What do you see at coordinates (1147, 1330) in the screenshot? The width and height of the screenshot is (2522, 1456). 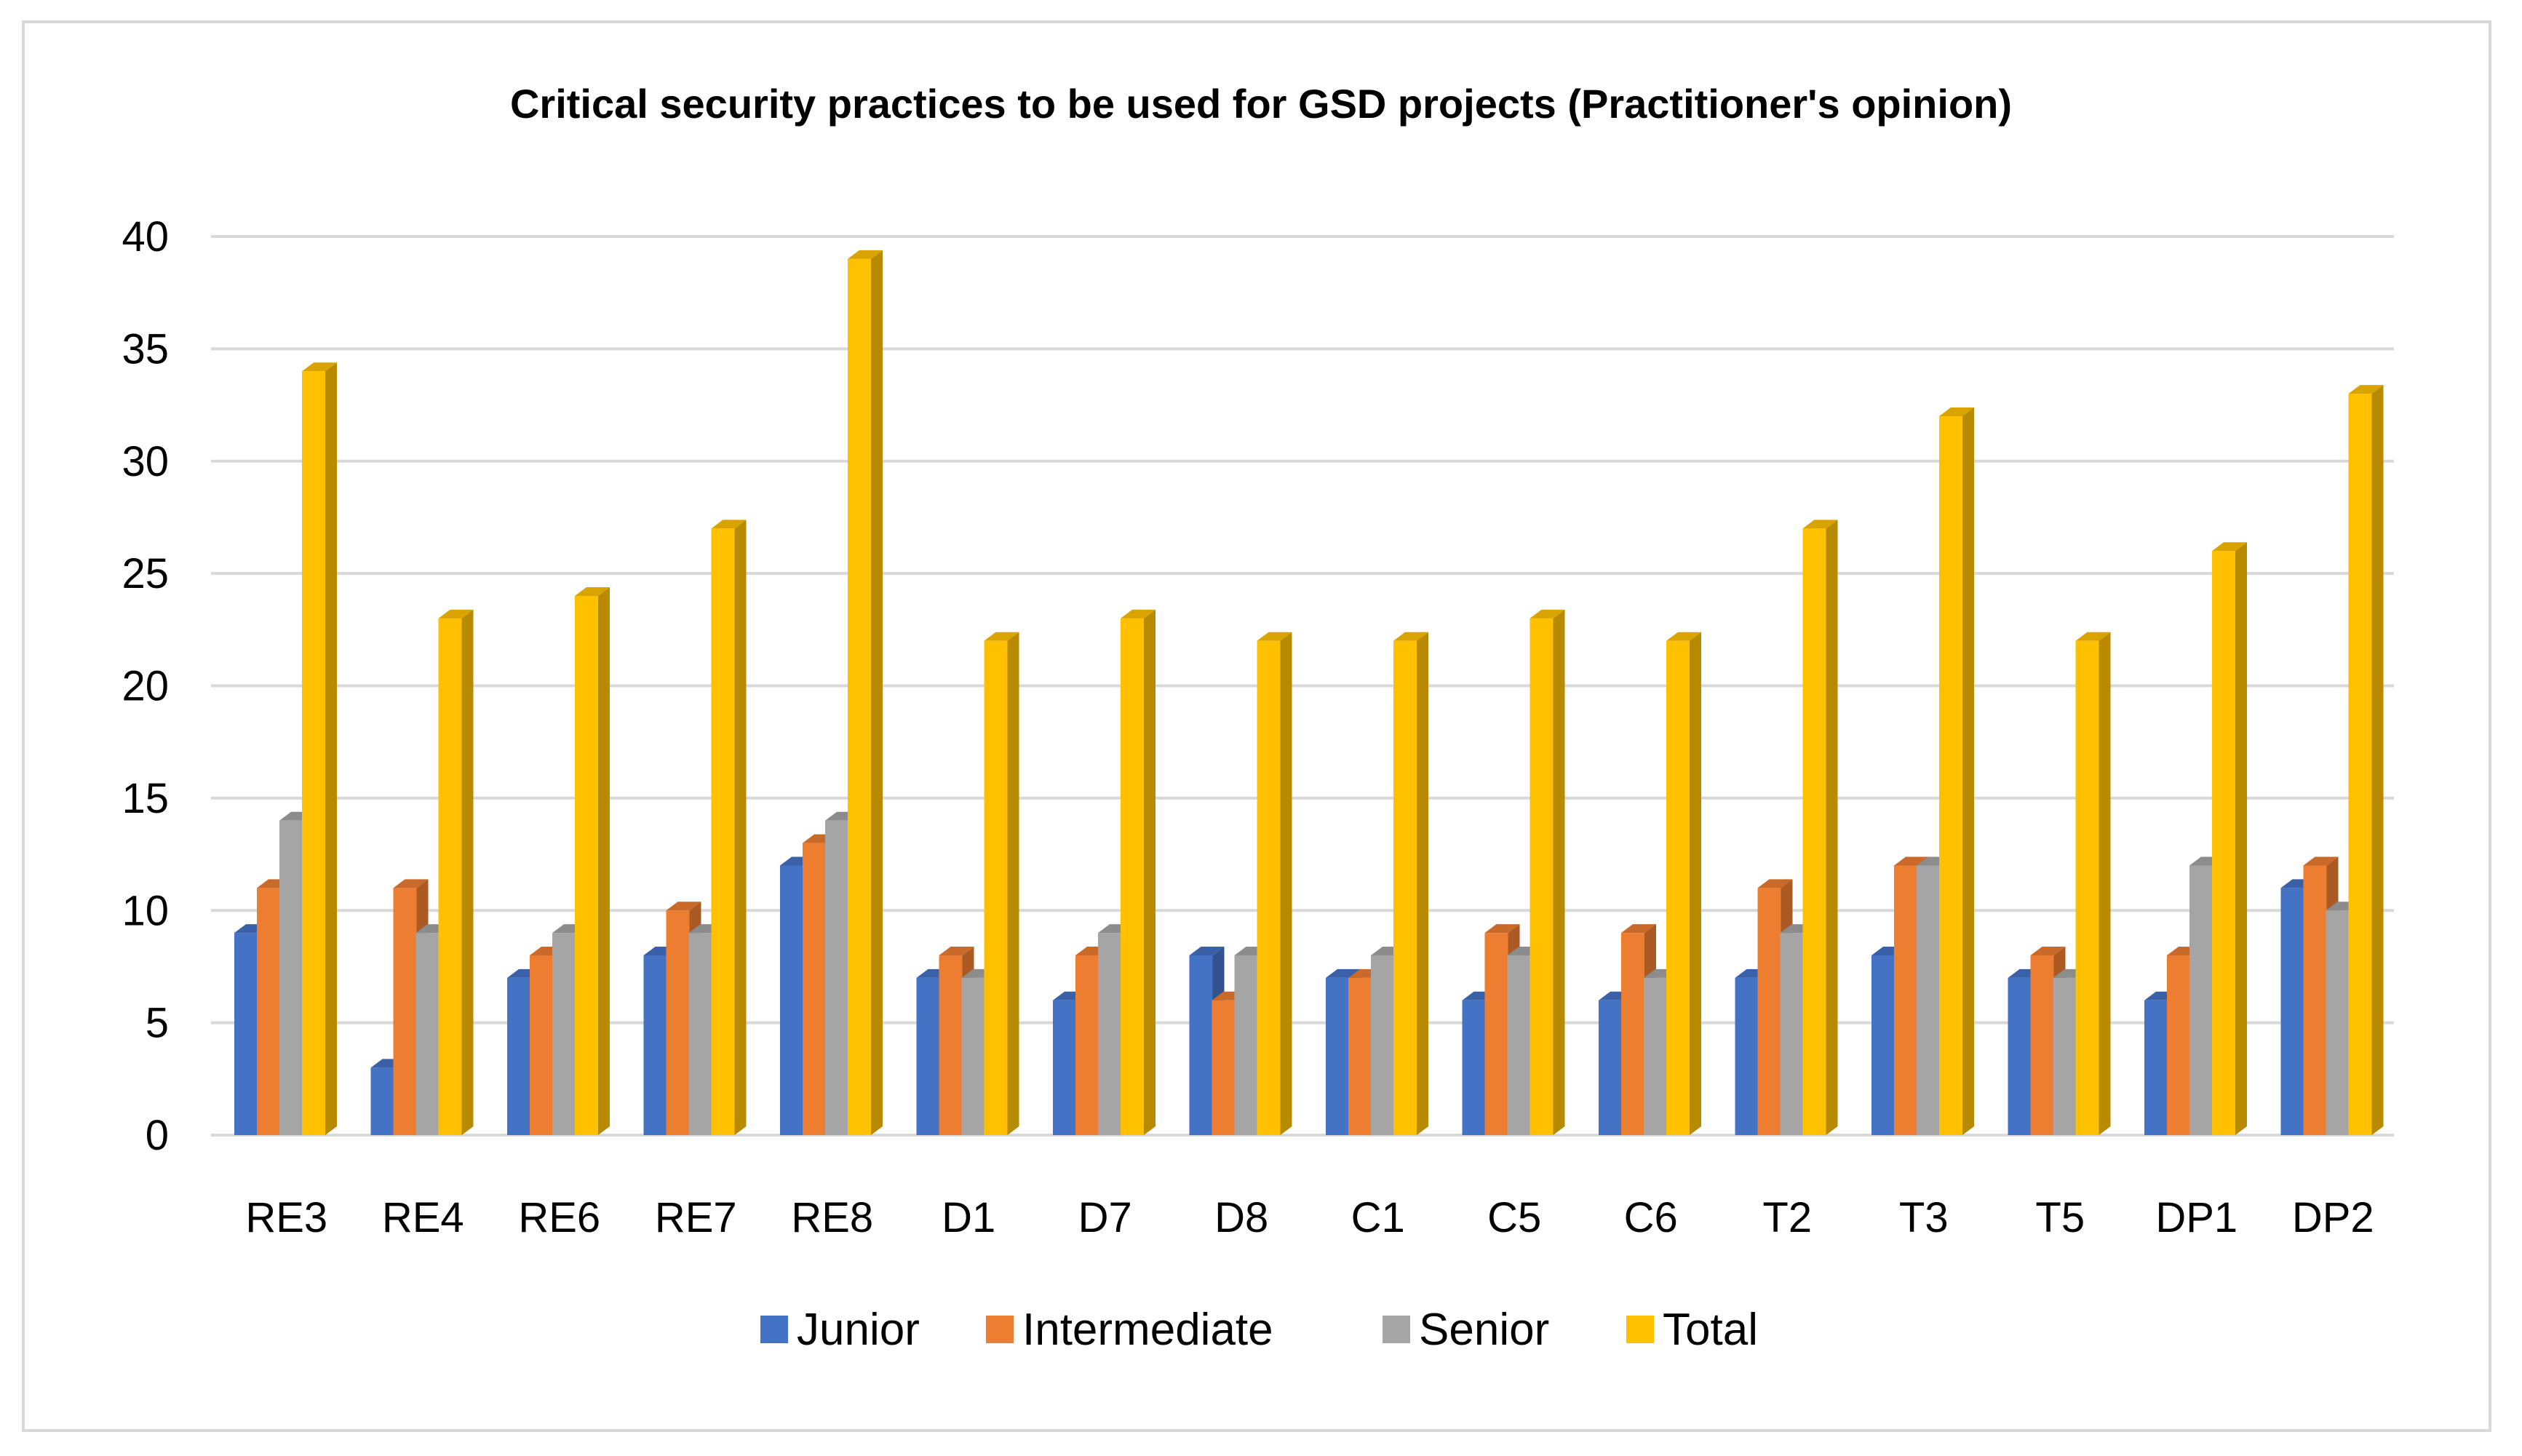 I see `legend-label: Intermediate` at bounding box center [1147, 1330].